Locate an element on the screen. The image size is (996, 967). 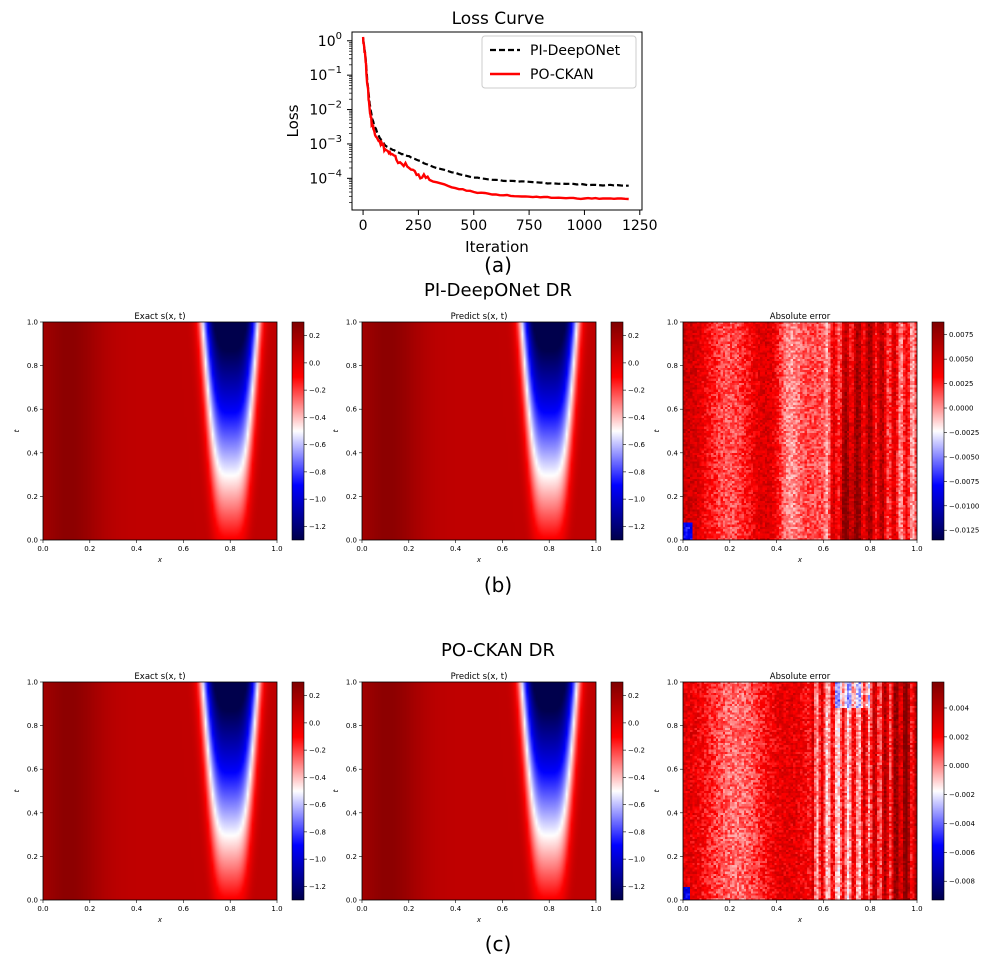
panel-title: Predict s(x, t) is located at coordinates (479, 677).